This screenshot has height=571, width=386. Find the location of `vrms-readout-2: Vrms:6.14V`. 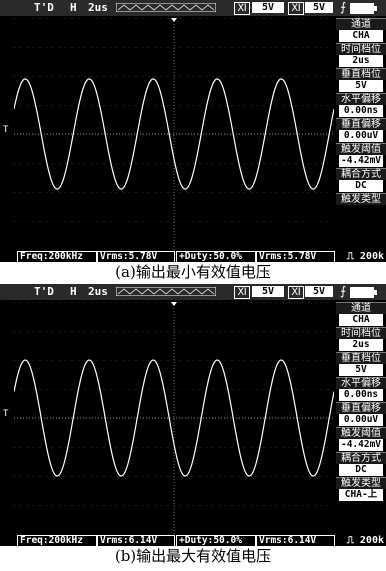

vrms-readout-2: Vrms:6.14V is located at coordinates (295, 540).